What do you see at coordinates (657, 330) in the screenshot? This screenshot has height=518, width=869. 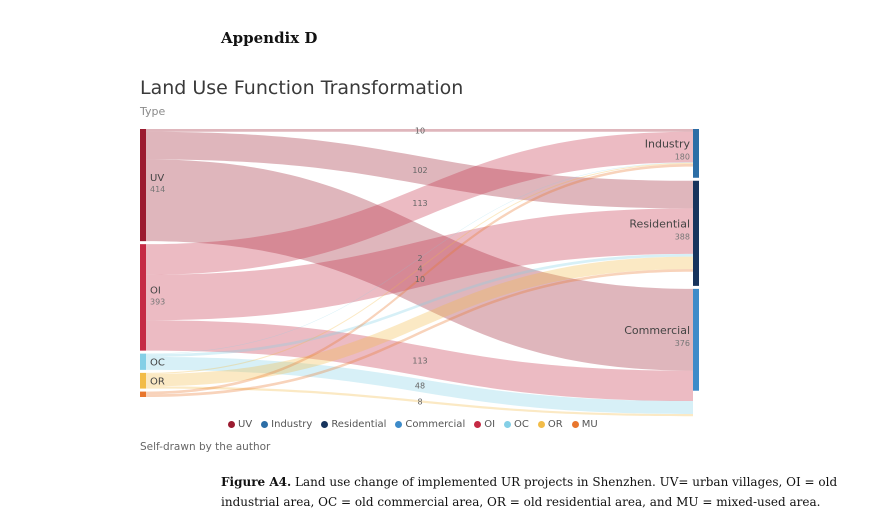 I see `target-label-commercial: Commercial` at bounding box center [657, 330].